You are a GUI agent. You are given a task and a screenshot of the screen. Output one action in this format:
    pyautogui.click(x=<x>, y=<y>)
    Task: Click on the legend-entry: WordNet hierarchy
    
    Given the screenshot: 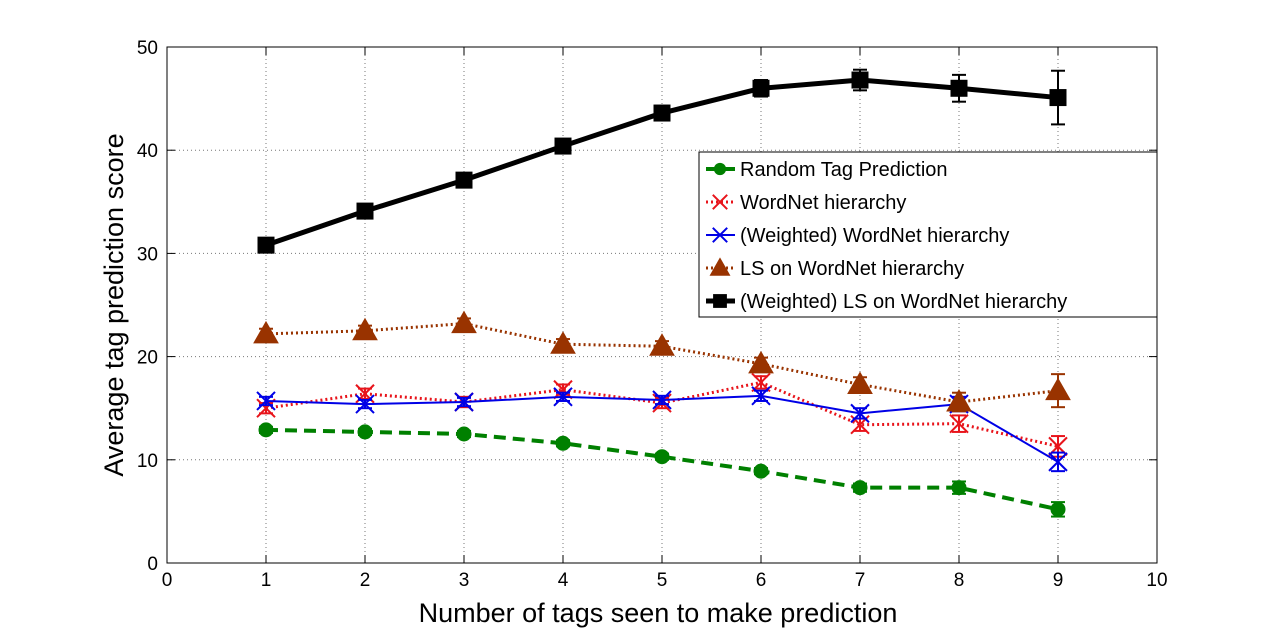 What is the action you would take?
    pyautogui.click(x=806, y=203)
    